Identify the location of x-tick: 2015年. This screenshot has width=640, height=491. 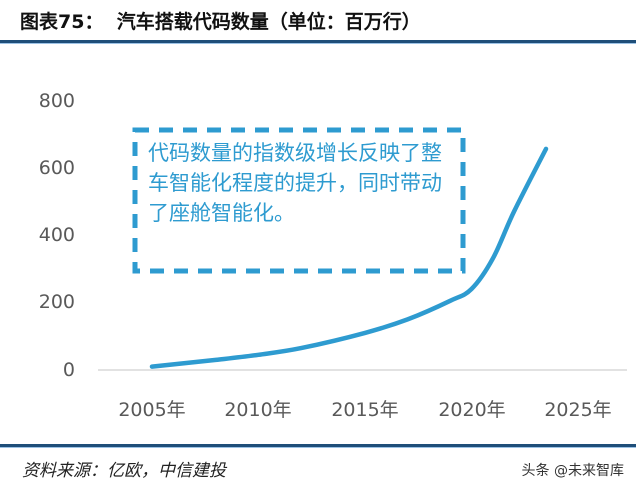
(364, 410).